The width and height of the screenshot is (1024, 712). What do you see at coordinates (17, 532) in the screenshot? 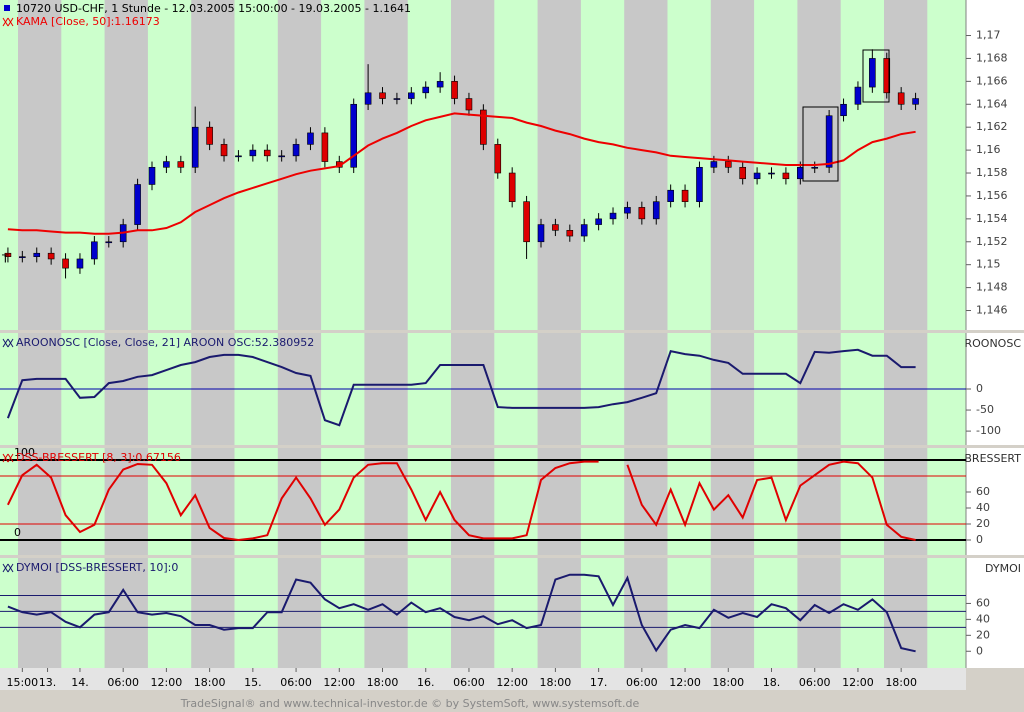
I see `reference-label: 0` at bounding box center [17, 532].